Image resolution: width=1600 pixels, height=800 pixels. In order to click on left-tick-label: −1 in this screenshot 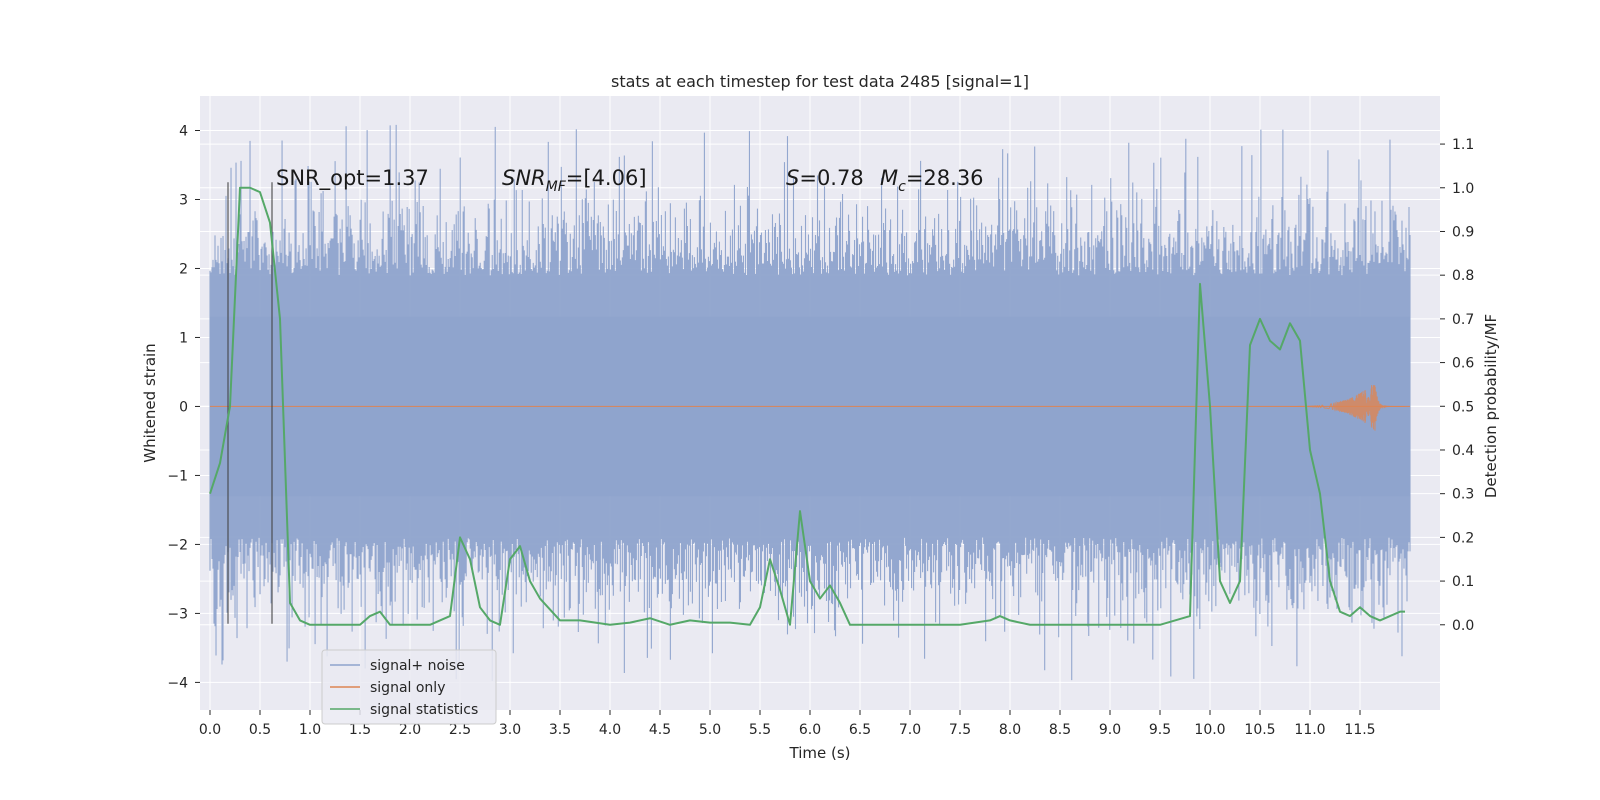, I will do `click(177, 476)`.